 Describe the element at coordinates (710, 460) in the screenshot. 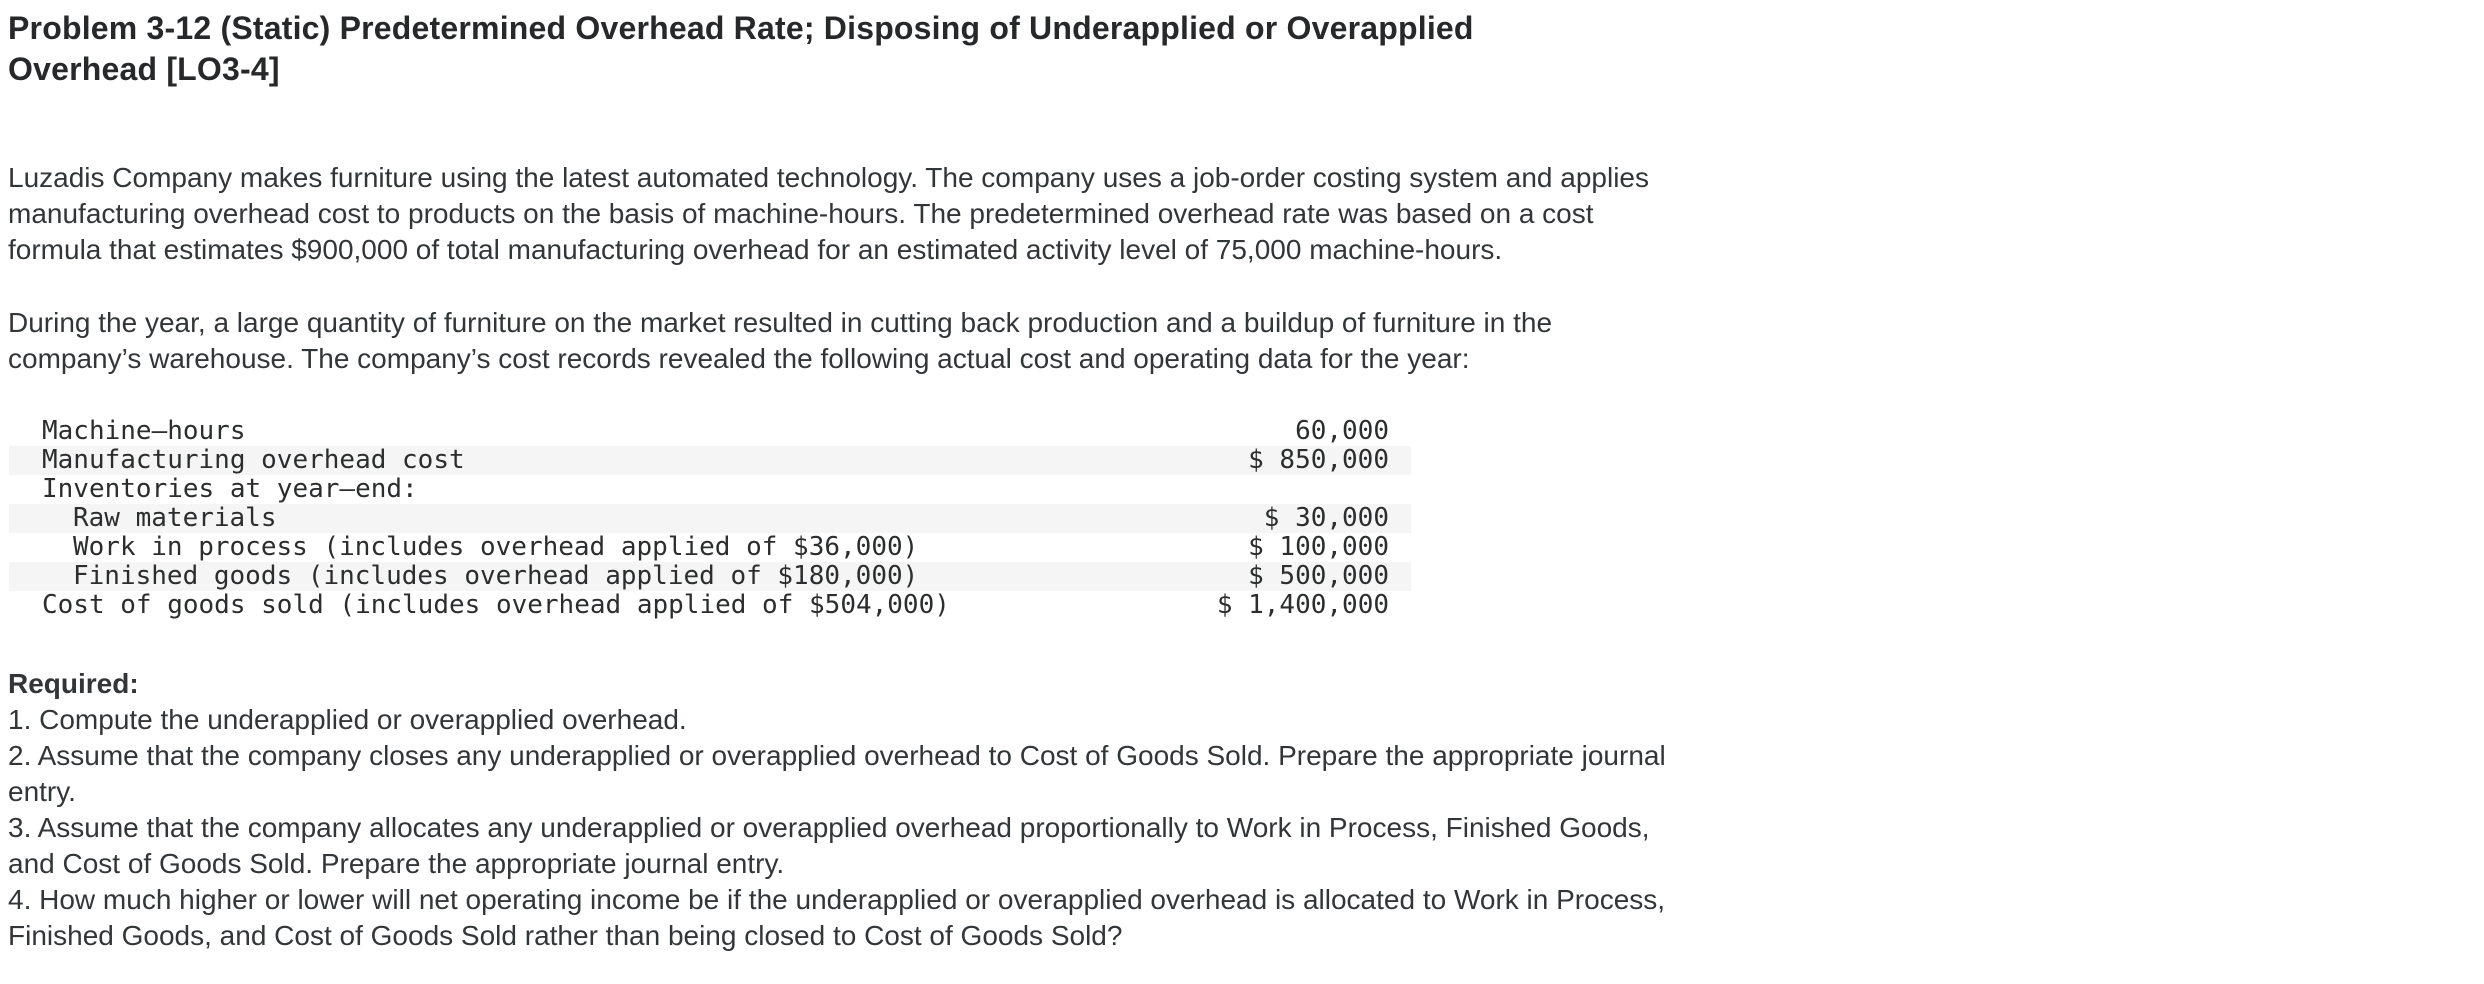

I see `table-row-manufacturing-overhead-cost: Manufacturing overhead cost $ 850,000` at that location.